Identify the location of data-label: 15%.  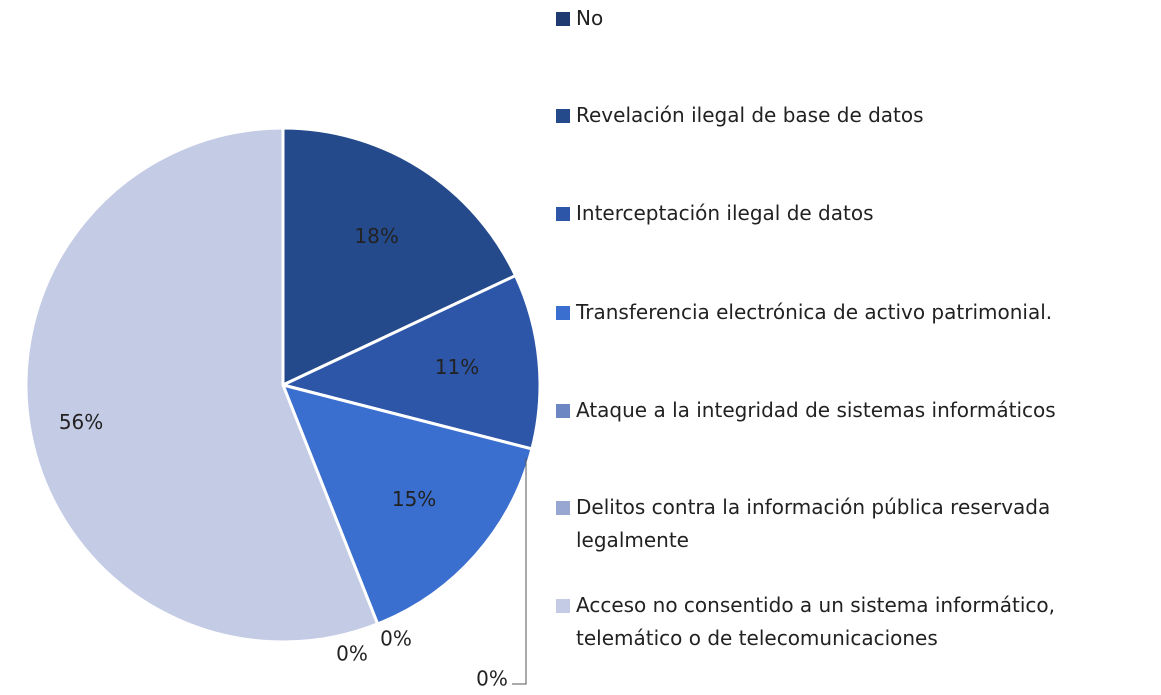
(414, 499).